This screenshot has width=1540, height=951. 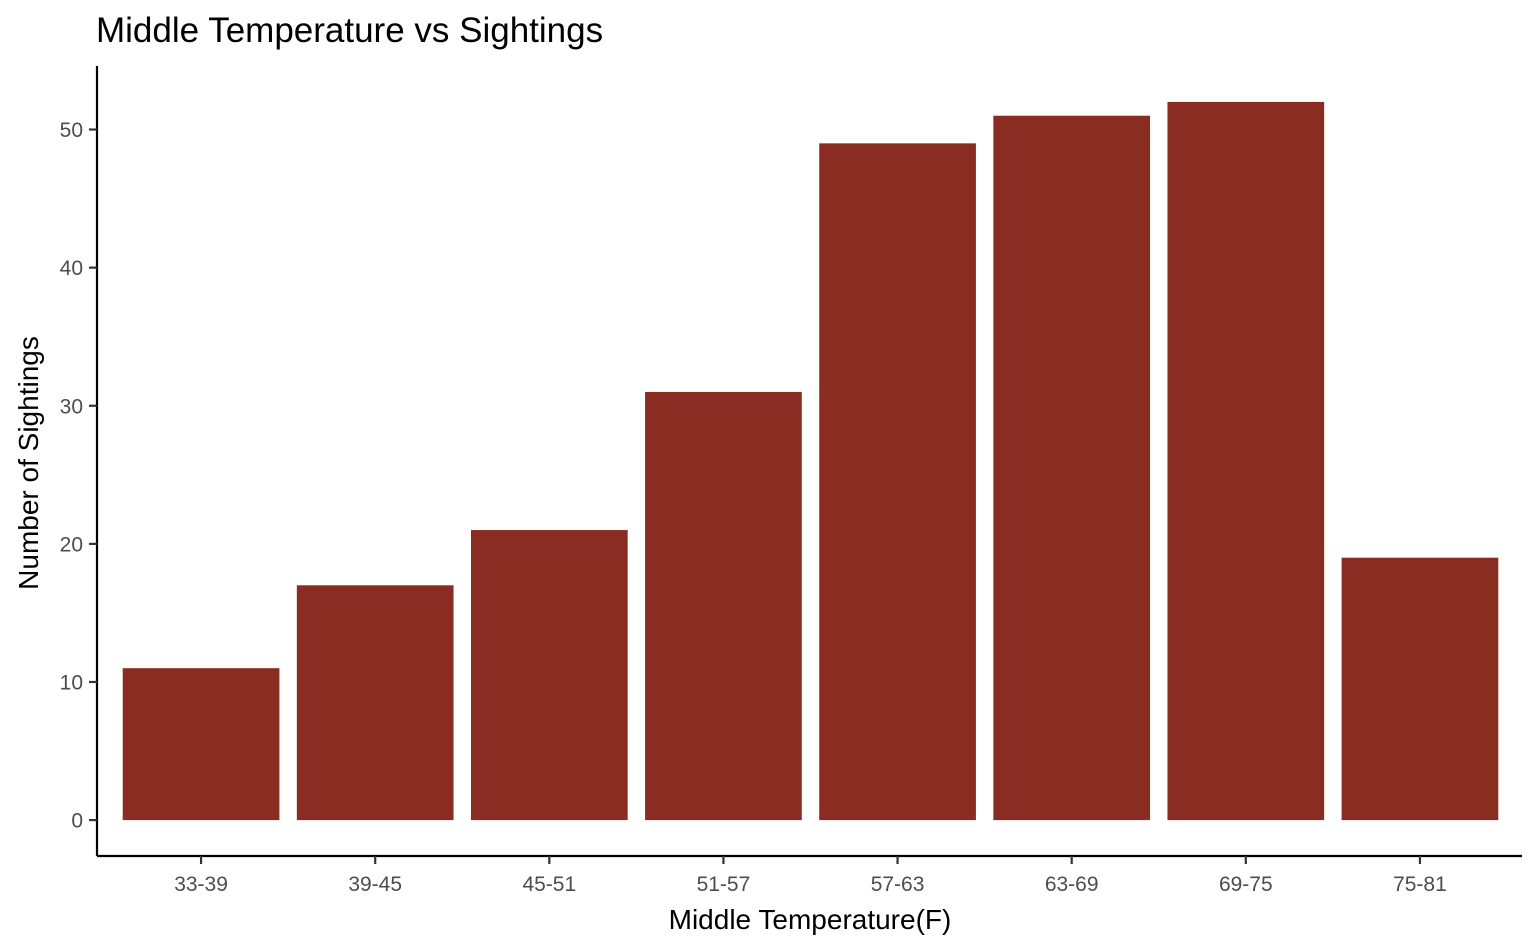 I want to click on y-axis: 0 10 20 30 40 50, so click(x=79, y=461).